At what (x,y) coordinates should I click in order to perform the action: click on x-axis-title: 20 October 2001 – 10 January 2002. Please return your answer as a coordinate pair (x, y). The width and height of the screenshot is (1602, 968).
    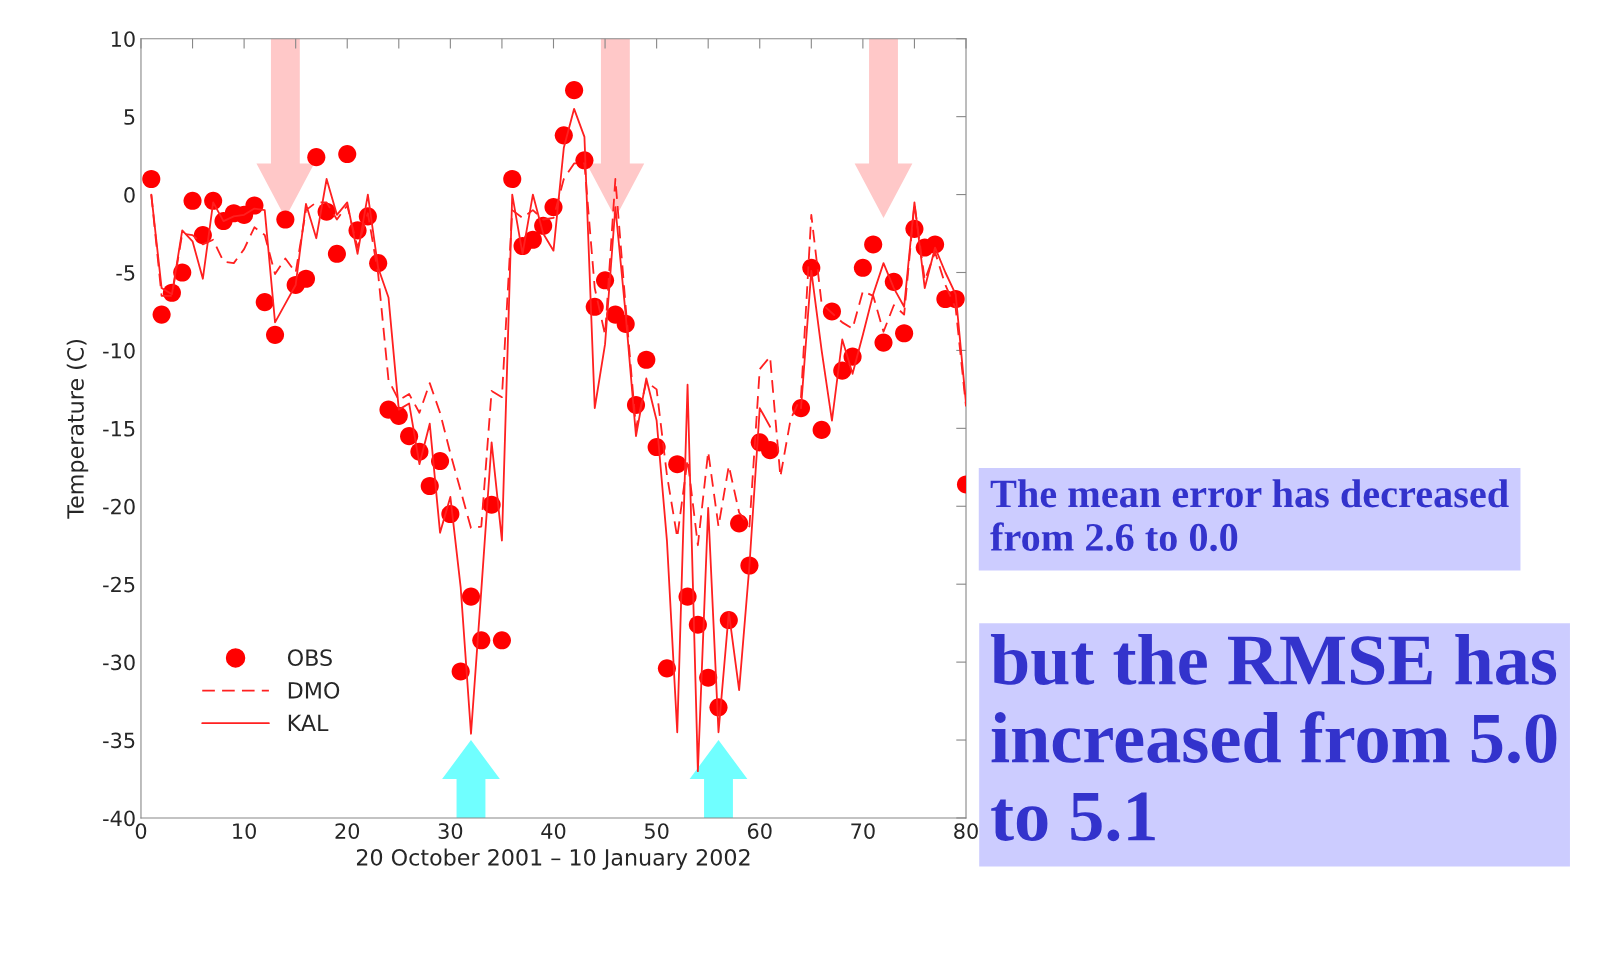
    Looking at the image, I should click on (553, 859).